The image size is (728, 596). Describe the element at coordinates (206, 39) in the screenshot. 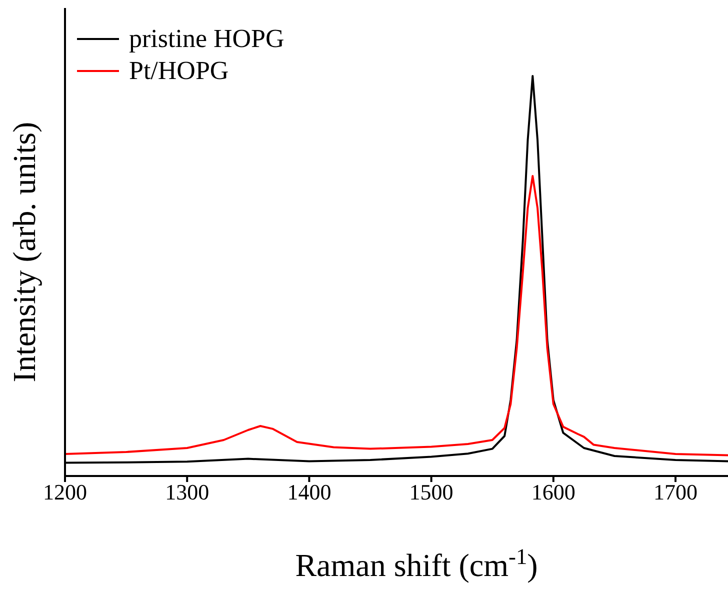

I see `legend-label: pristine HOPG` at that location.